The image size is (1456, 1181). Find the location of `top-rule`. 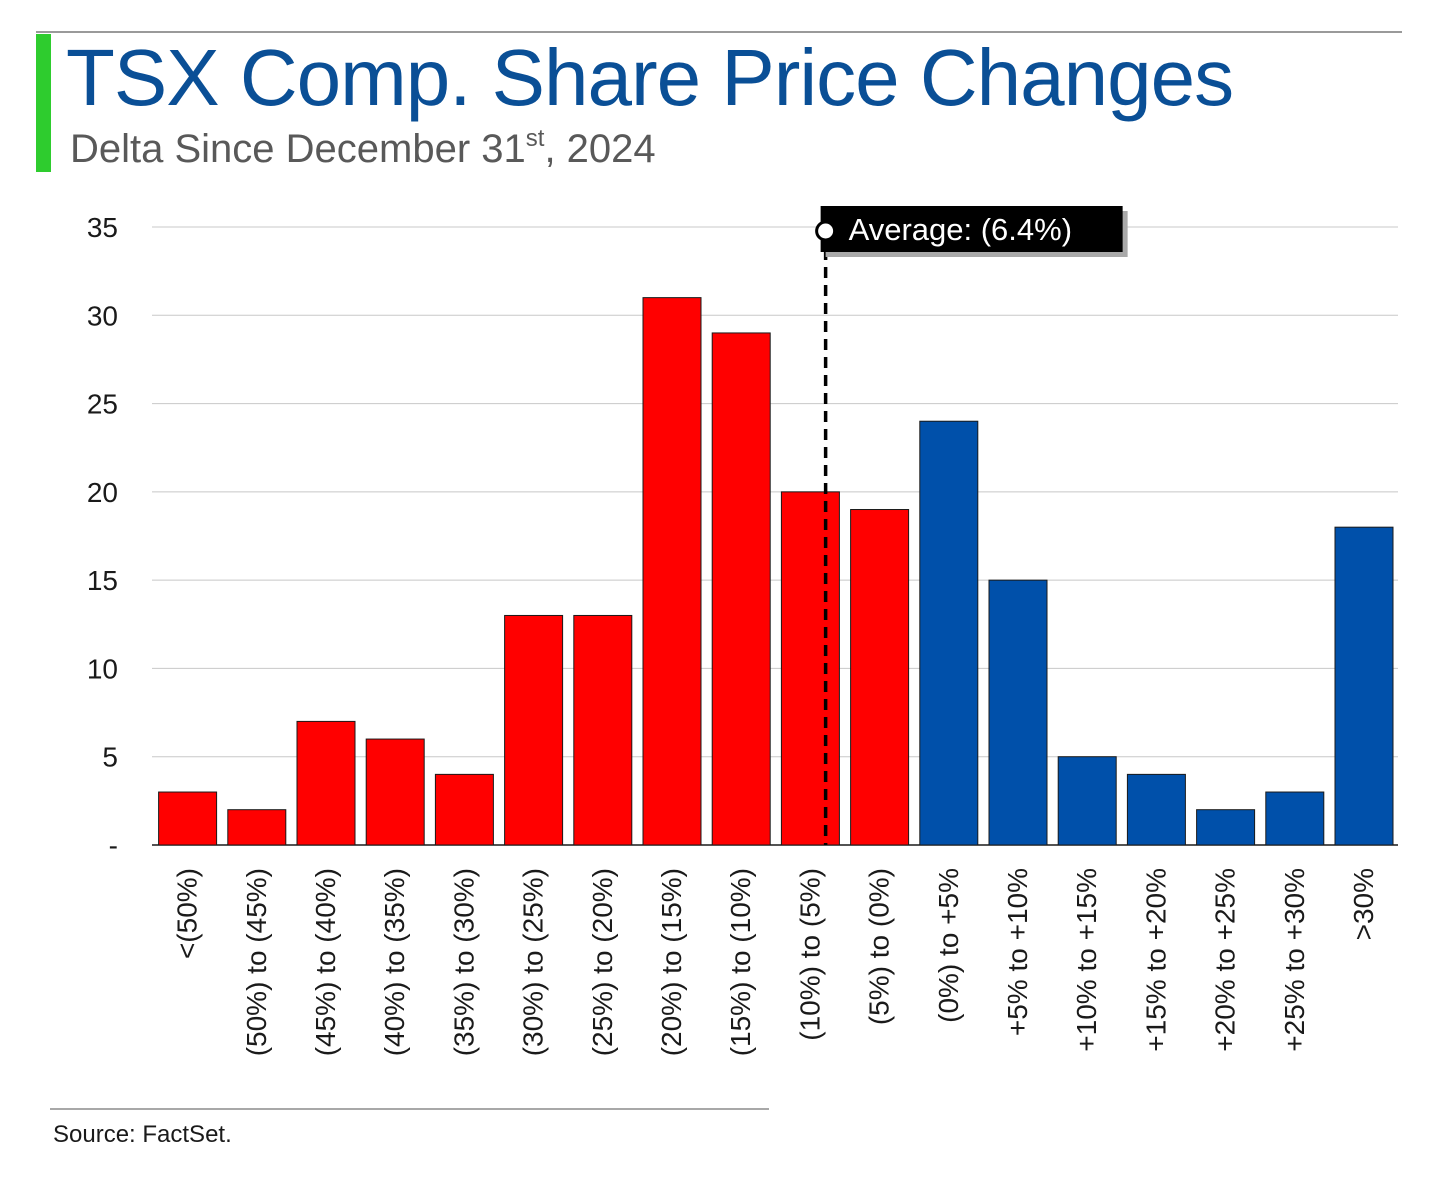

top-rule is located at coordinates (719, 32).